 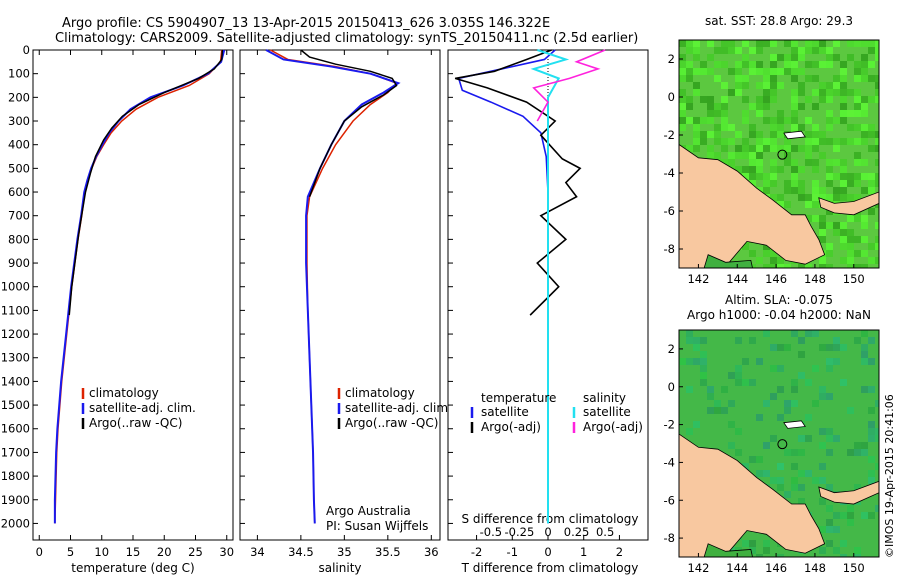 What do you see at coordinates (195, 552) in the screenshot?
I see `temp-xtick-label: 25` at bounding box center [195, 552].